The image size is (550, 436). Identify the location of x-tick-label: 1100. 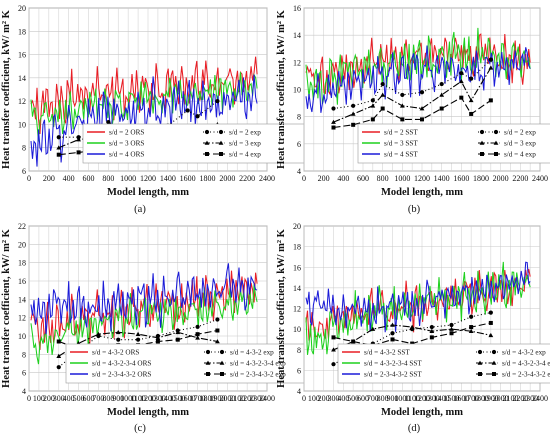
(138, 398).